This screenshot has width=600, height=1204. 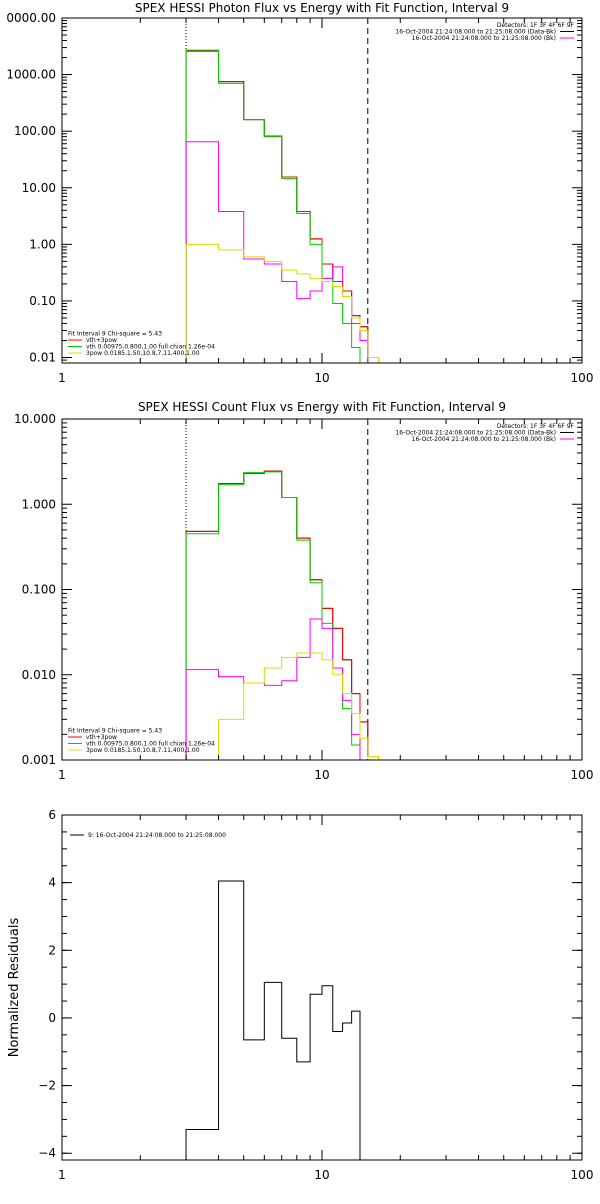 What do you see at coordinates (35, 419) in the screenshot?
I see `y-tick-label: 10.000` at bounding box center [35, 419].